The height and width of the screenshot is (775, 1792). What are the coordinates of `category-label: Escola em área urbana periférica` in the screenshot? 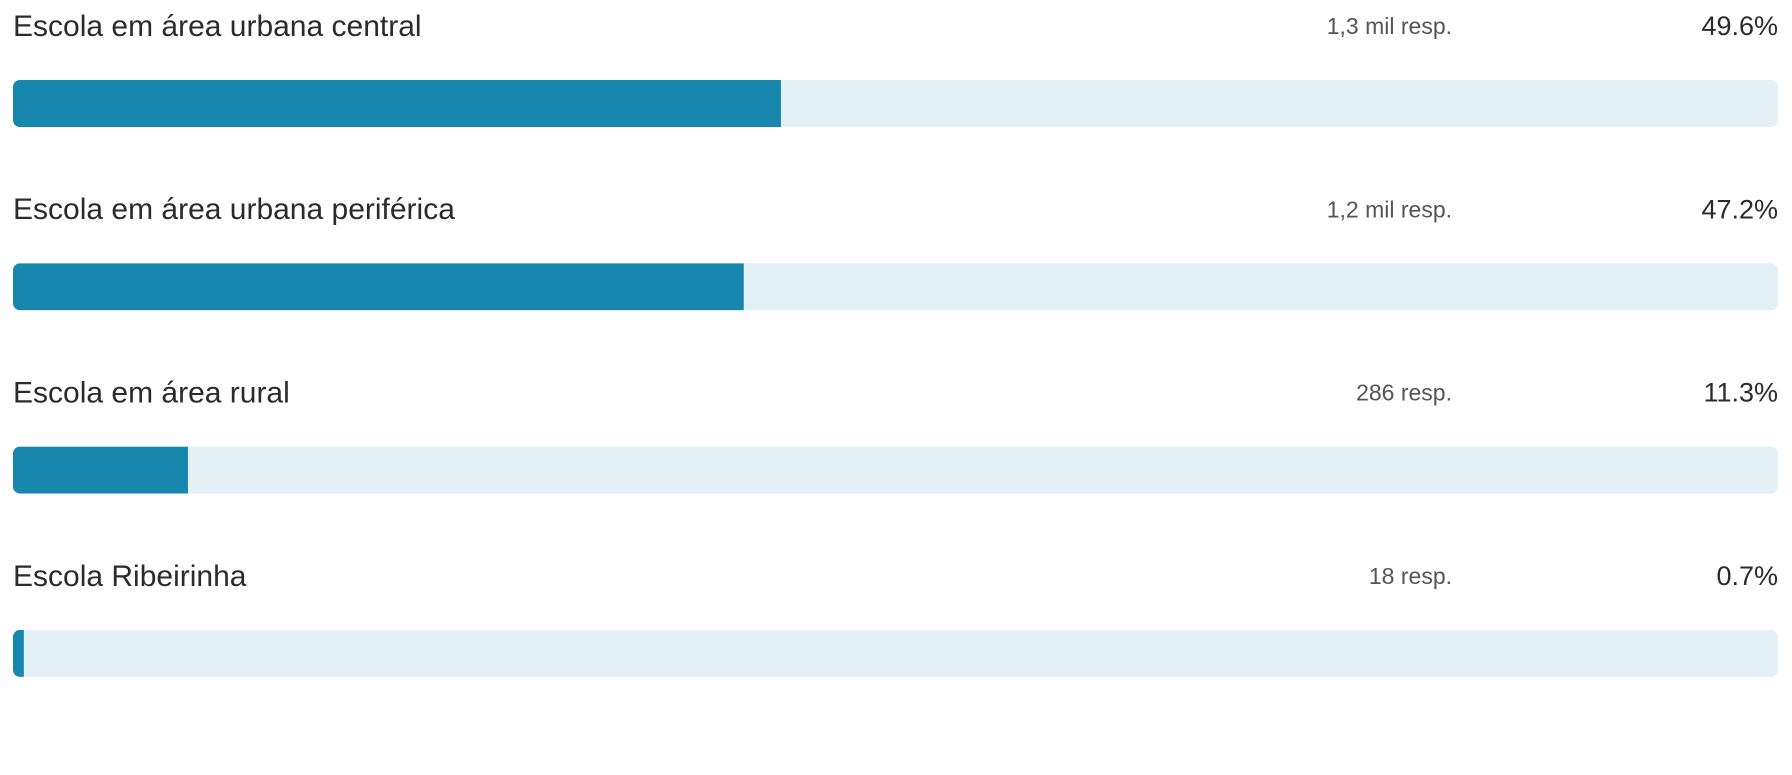 It's located at (234, 209).